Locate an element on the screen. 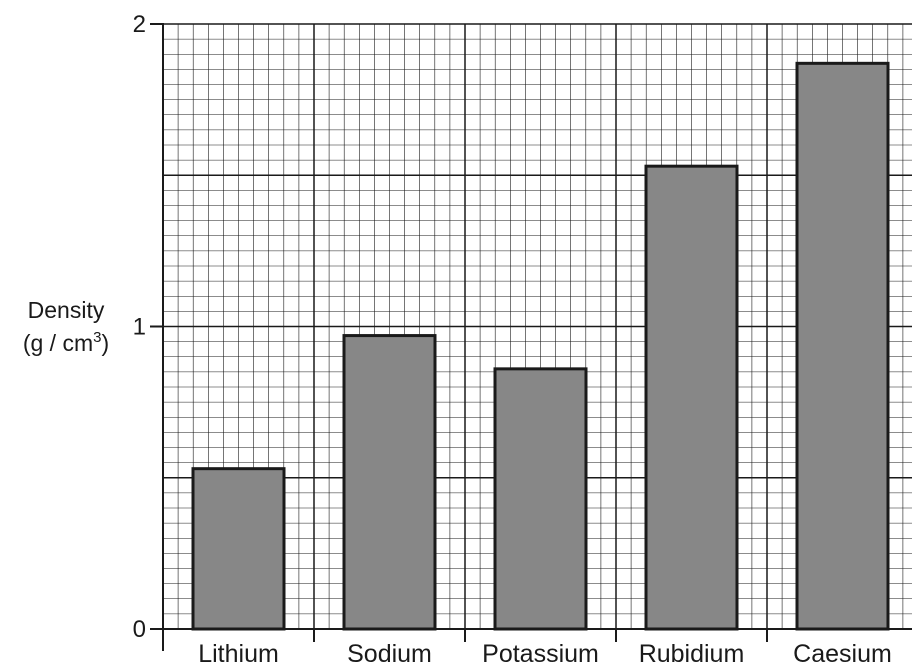  y-axis-label-unit: (g / cm3) is located at coordinates (66, 342).